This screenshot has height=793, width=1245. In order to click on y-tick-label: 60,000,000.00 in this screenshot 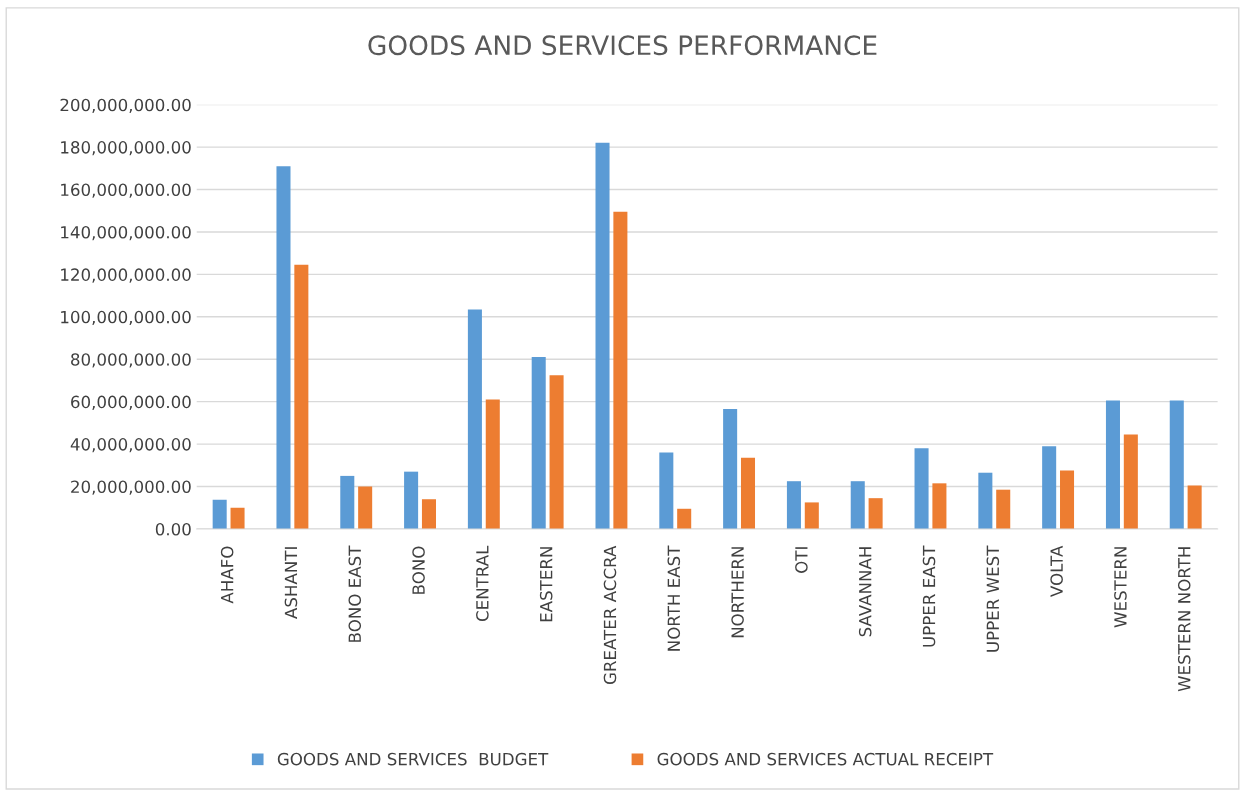, I will do `click(131, 402)`.